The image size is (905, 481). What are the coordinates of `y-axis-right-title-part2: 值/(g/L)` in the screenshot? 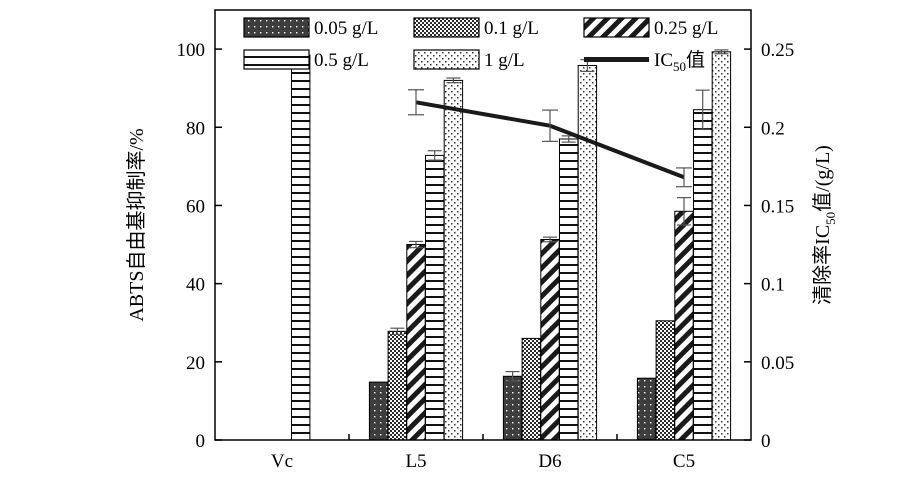 It's located at (822, 178).